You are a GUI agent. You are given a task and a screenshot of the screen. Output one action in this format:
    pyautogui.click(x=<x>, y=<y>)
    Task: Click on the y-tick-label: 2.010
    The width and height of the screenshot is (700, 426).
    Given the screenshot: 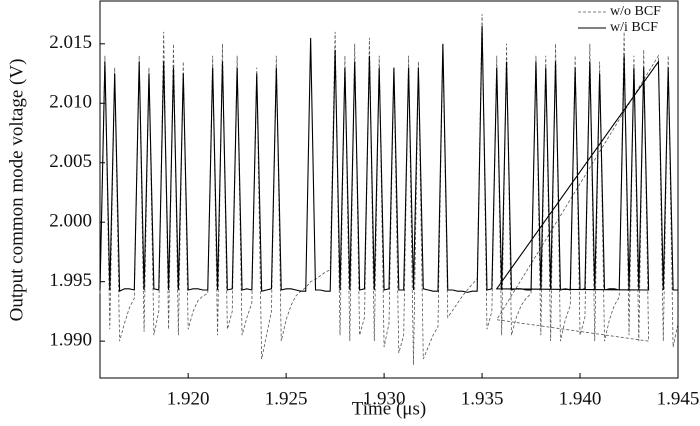 What is the action you would take?
    pyautogui.click(x=70, y=102)
    